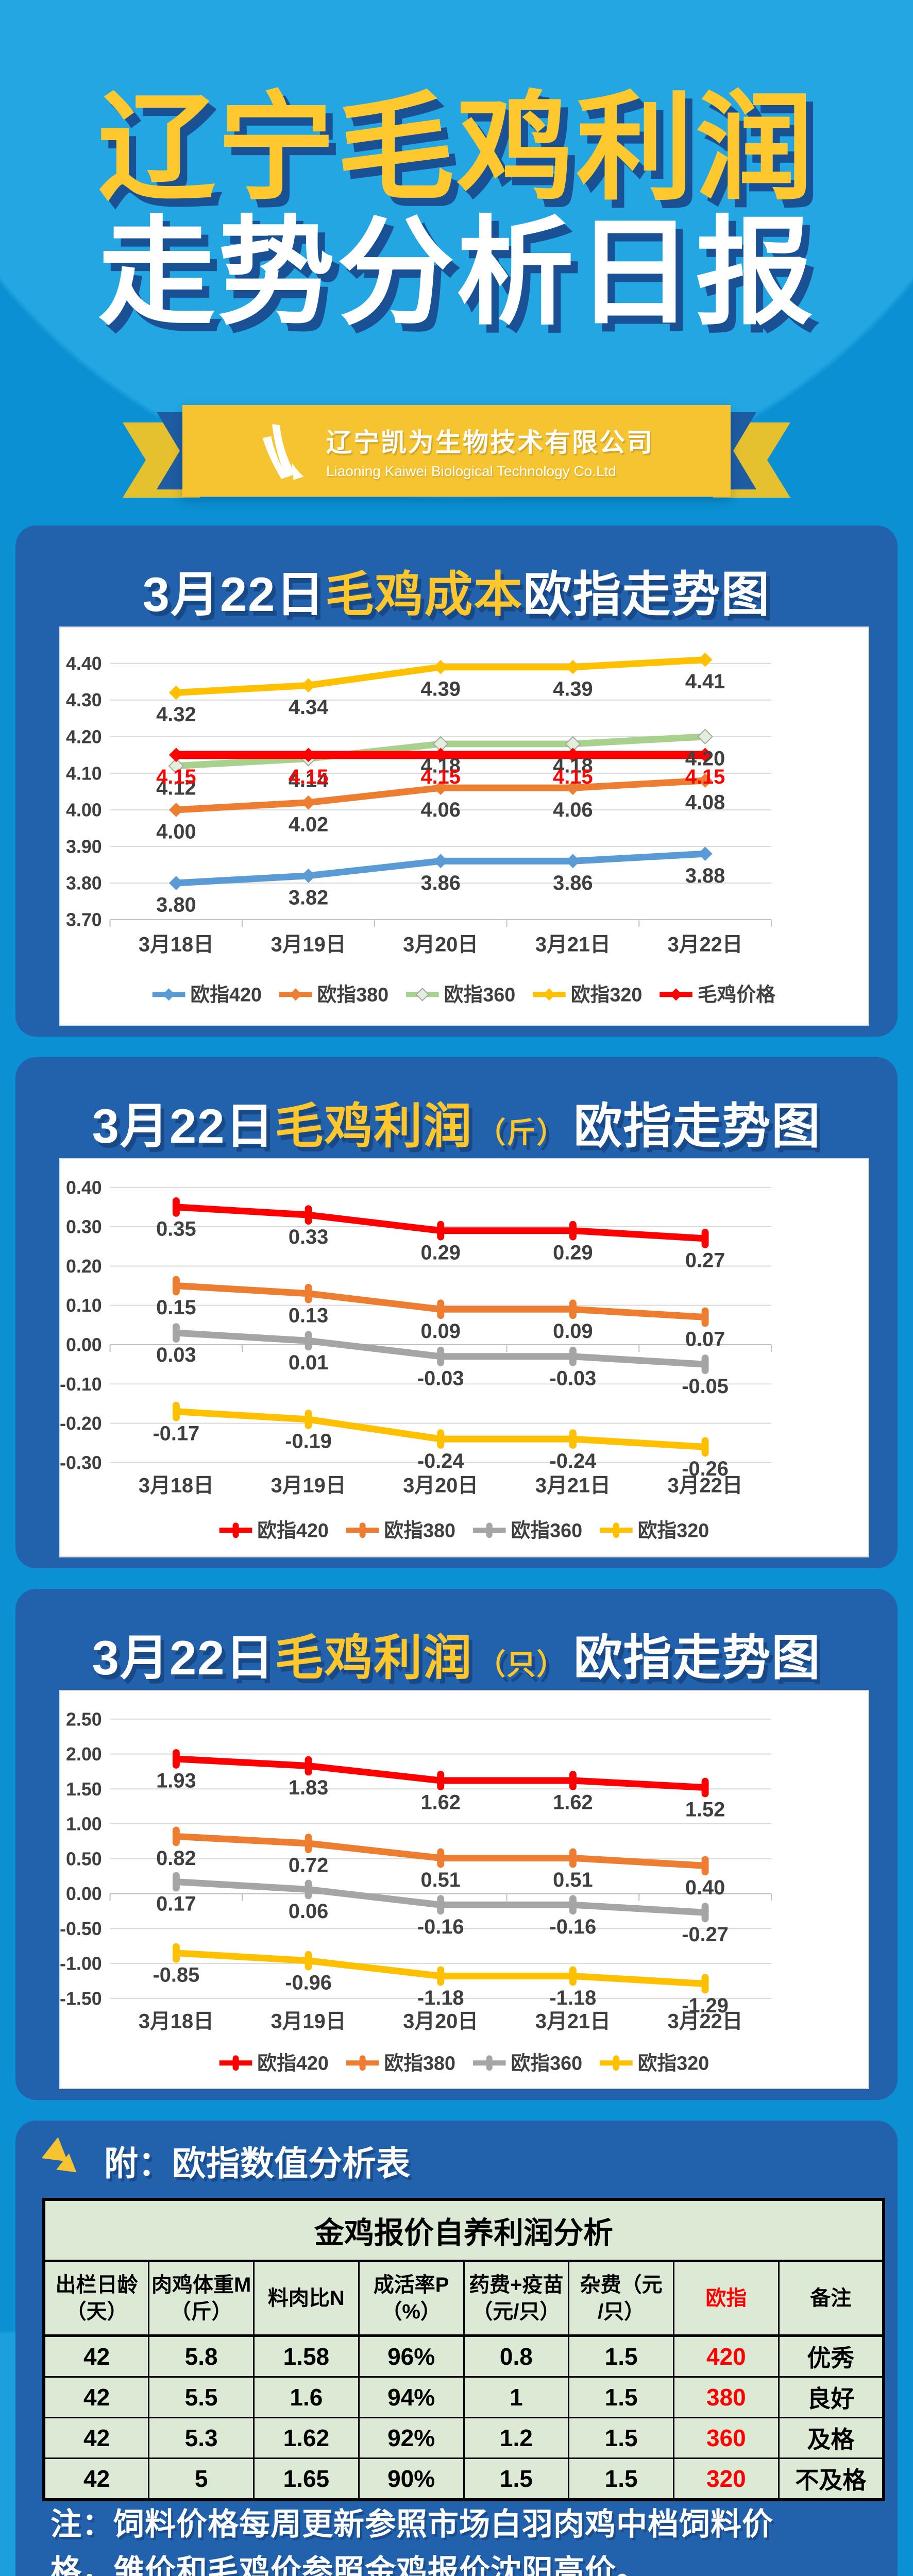  What do you see at coordinates (464, 2479) in the screenshot?
I see `table-row: 42 5 1.65 90% 1.5 1.5 320 不及格` at bounding box center [464, 2479].